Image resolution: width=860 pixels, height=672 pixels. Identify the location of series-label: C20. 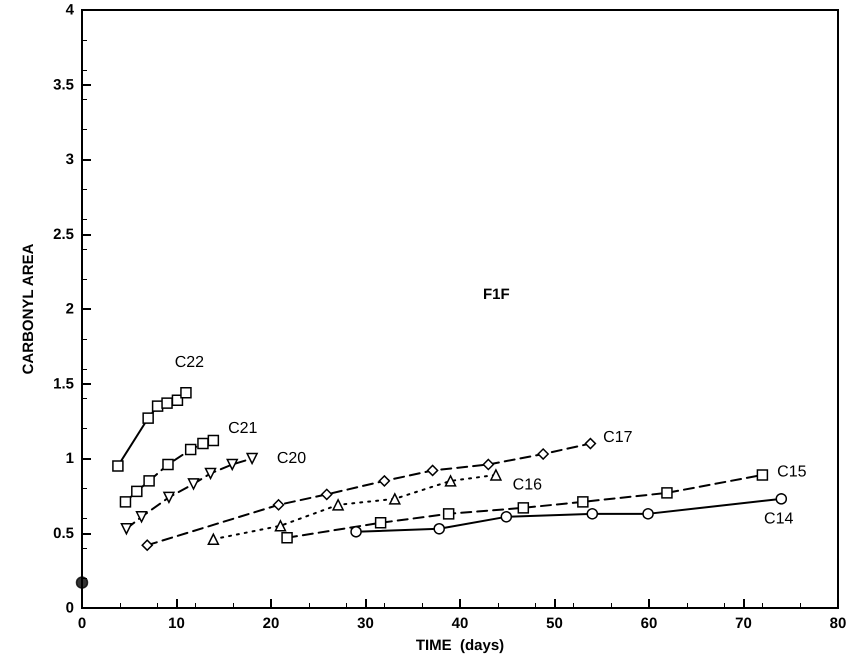
(291, 458).